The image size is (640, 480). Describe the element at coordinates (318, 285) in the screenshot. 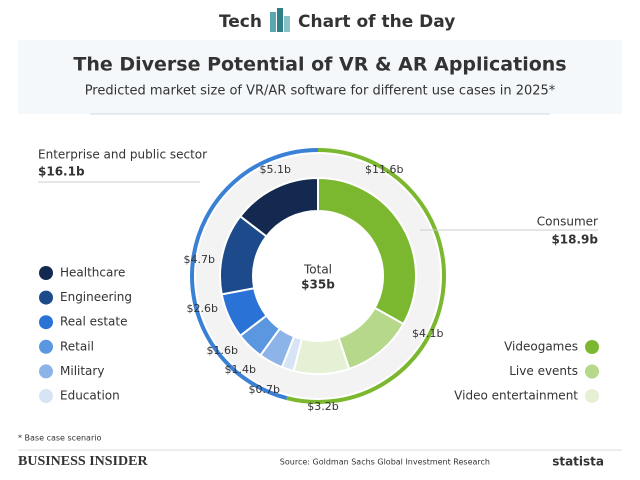

I see `total-value: $35b` at that location.